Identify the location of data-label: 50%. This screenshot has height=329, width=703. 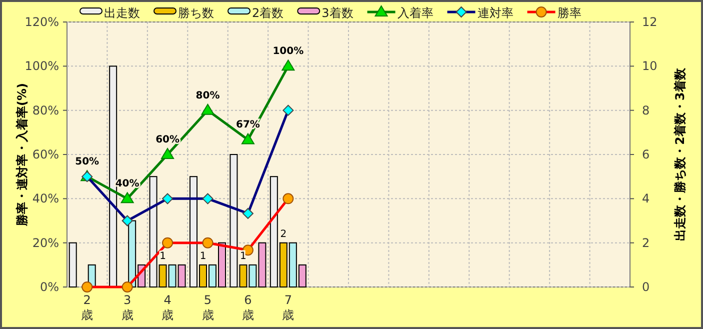
(87, 162).